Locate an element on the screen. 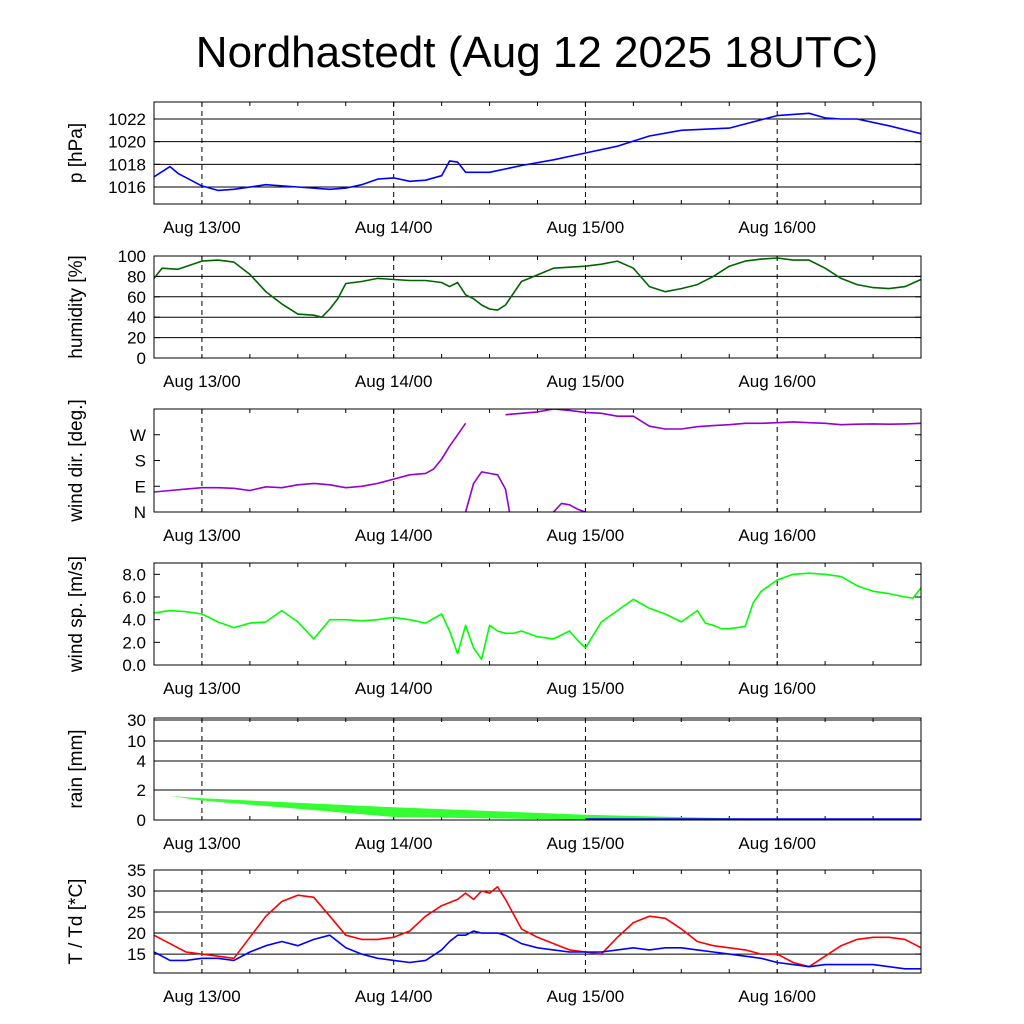  rain-data is located at coordinates (545, 808).